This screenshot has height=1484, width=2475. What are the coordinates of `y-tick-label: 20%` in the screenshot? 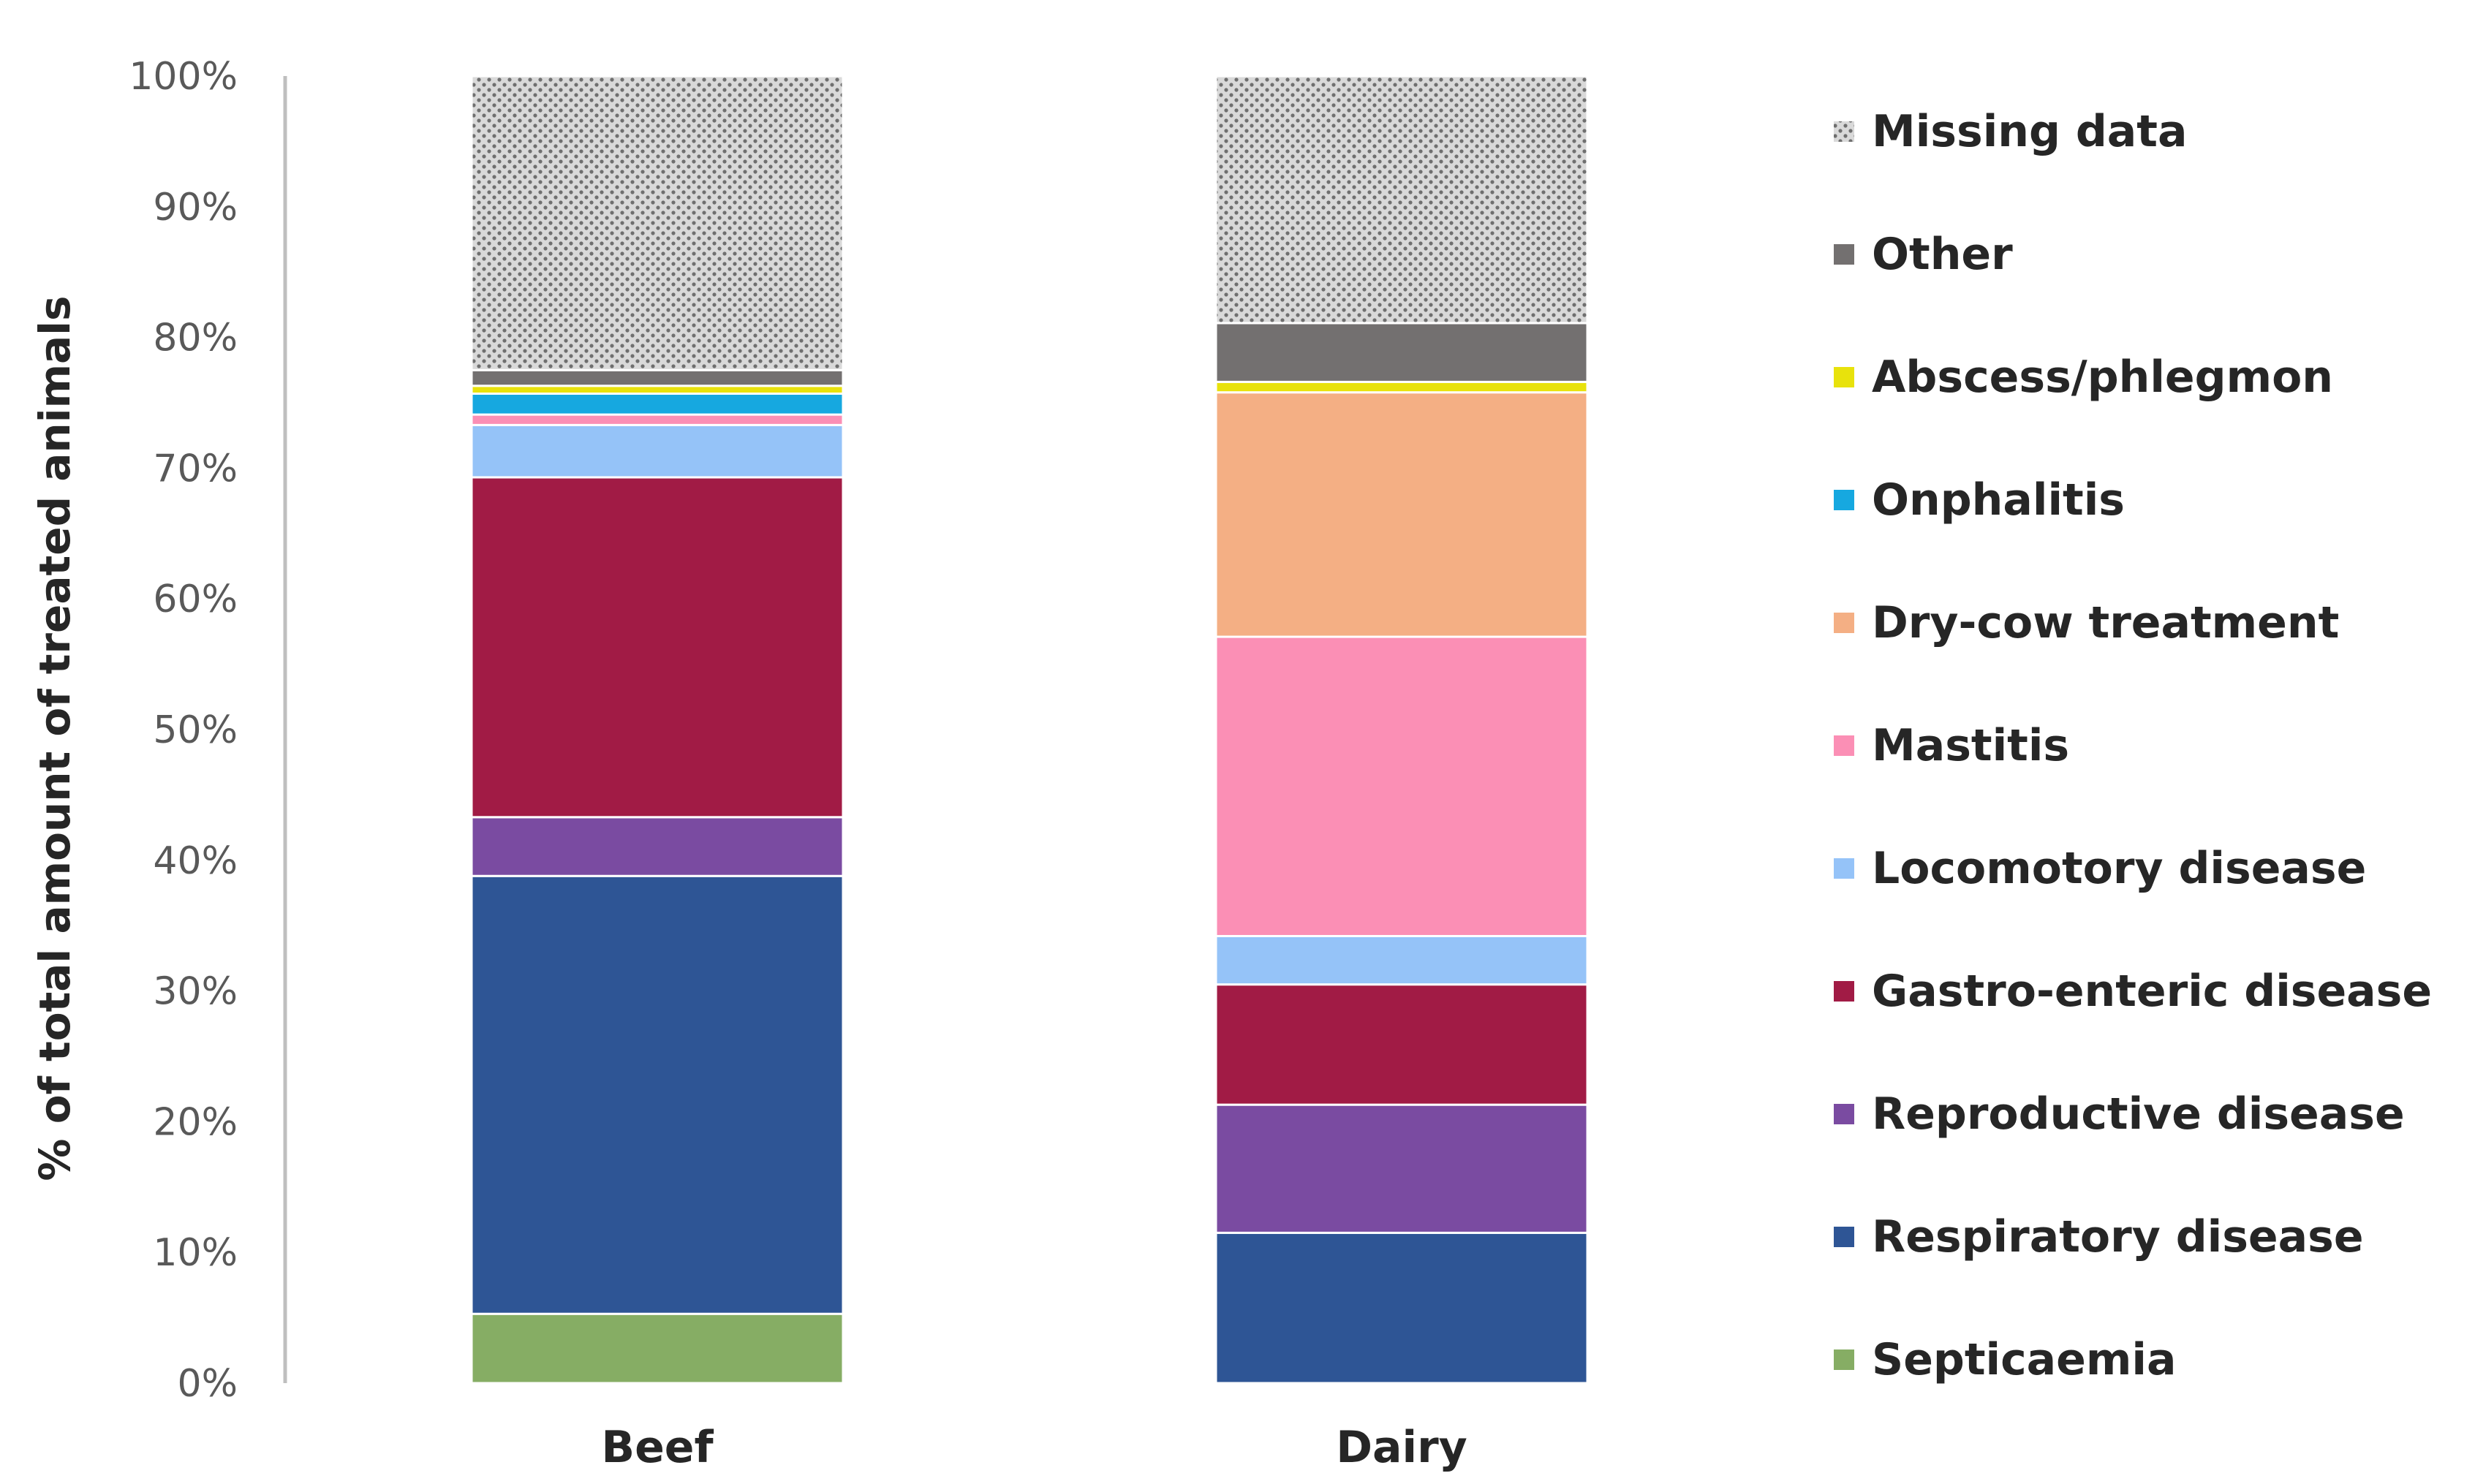 It's located at (195, 1122).